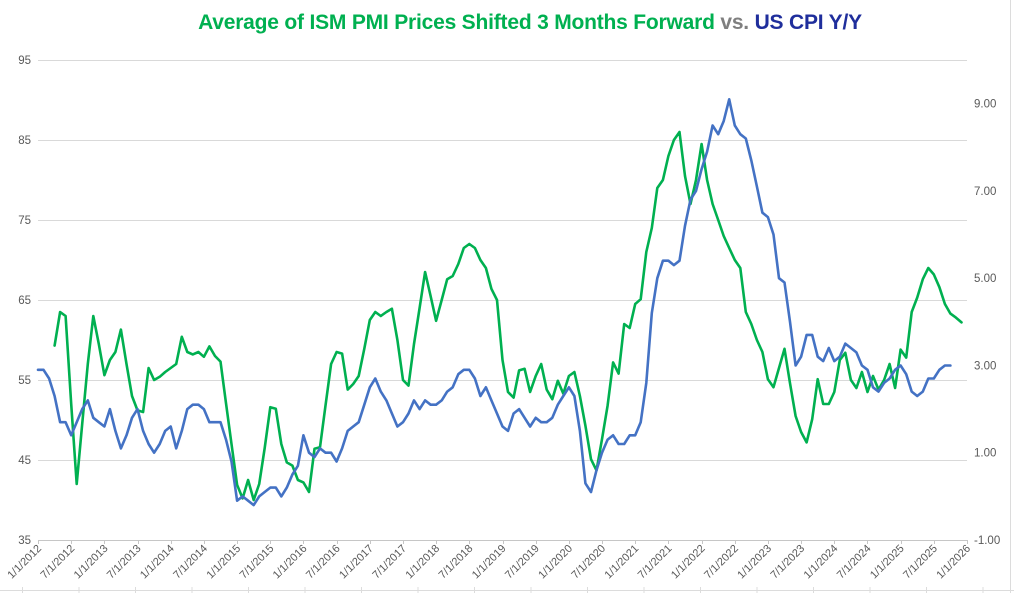  Describe the element at coordinates (124, 562) in the screenshot. I see `x-axis-tick-label: 7/1/2013` at that location.